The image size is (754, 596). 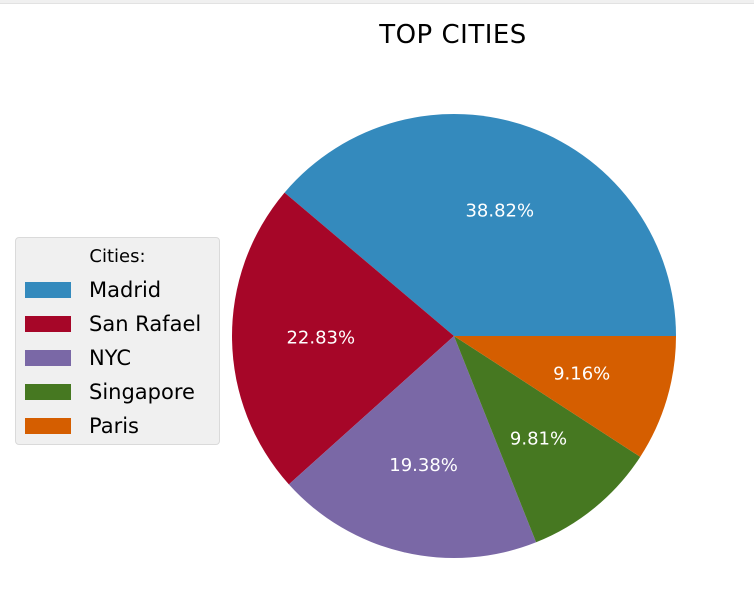 I want to click on legend-label: Singapore, so click(x=142, y=392).